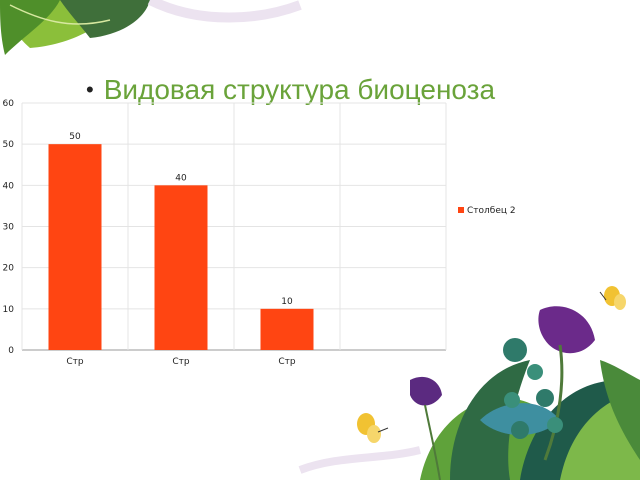 This screenshot has width=640, height=480. I want to click on y-tick-label: 60, so click(9, 104).